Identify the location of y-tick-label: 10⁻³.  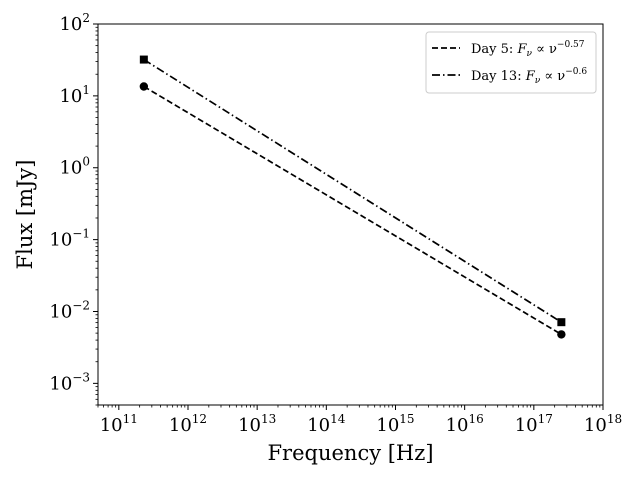
(69, 382).